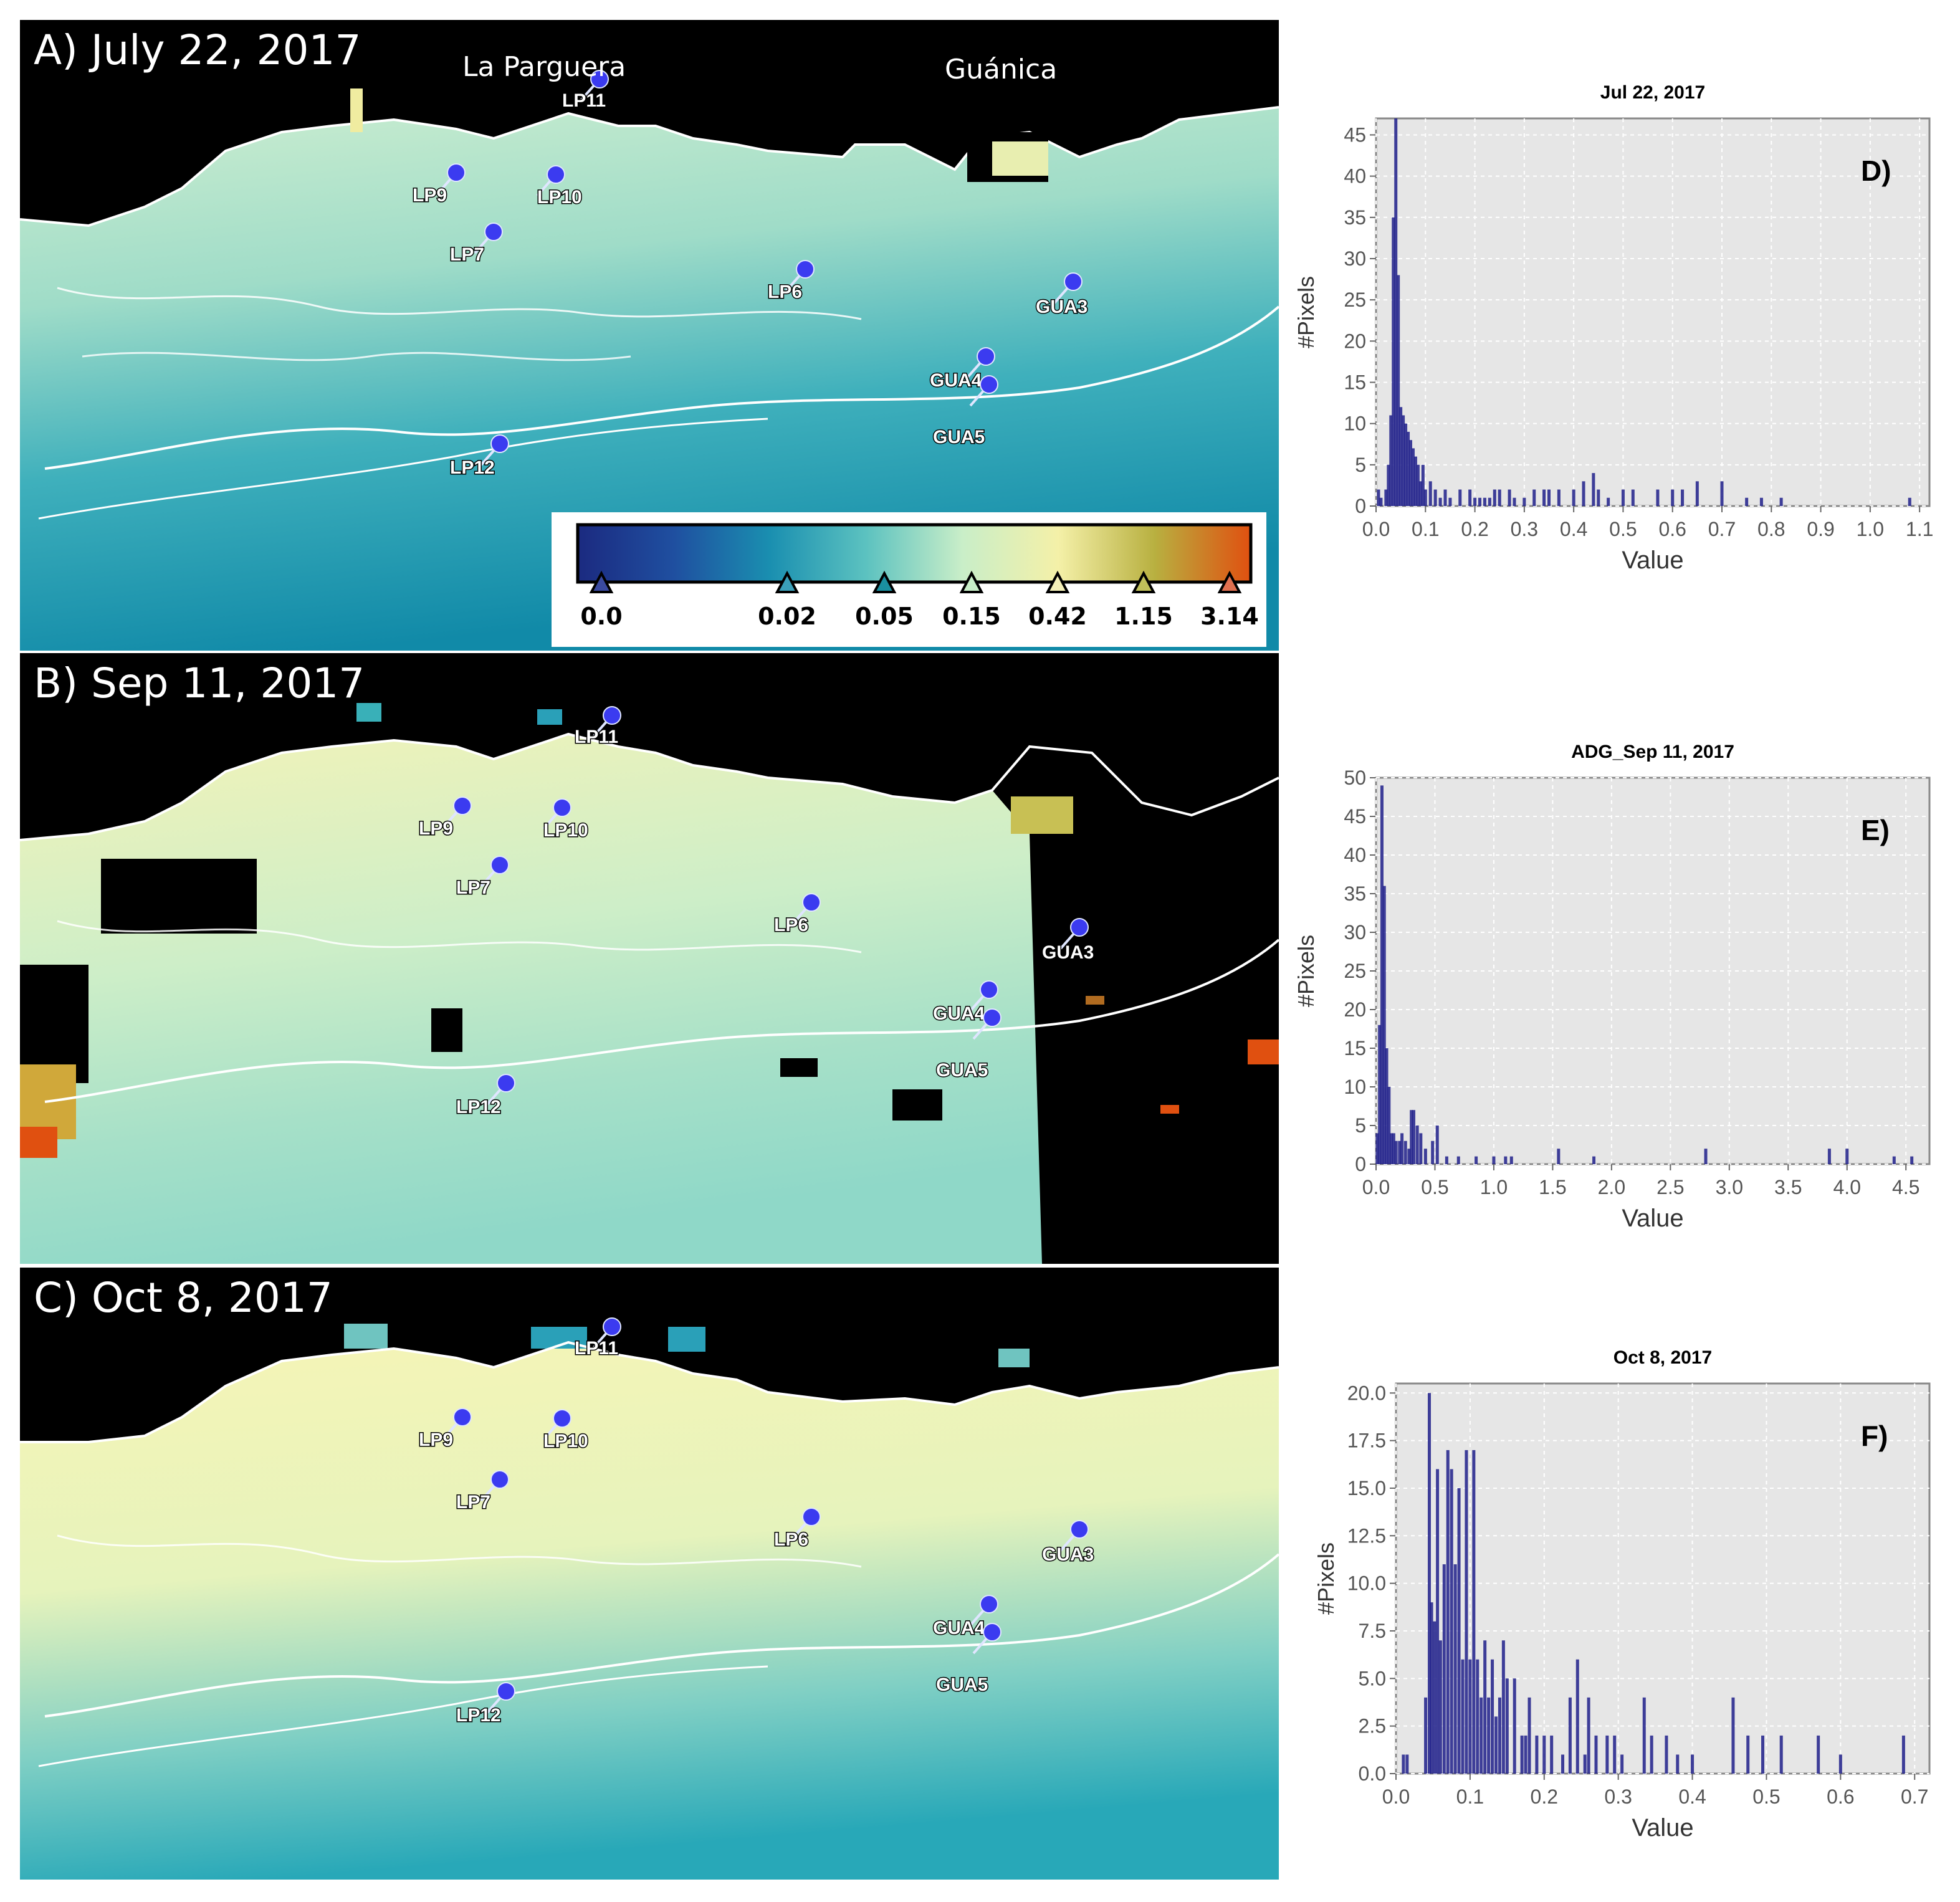 The width and height of the screenshot is (1960, 1902). I want to click on station-marker-gua4: GUA4, so click(965, 1003).